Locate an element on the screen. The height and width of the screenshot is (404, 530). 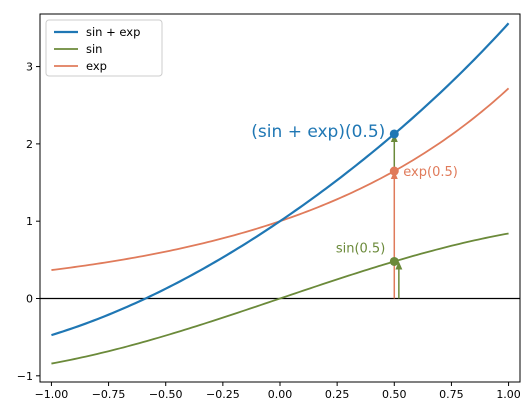
y-tick-label: −1 is located at coordinates (25, 376).